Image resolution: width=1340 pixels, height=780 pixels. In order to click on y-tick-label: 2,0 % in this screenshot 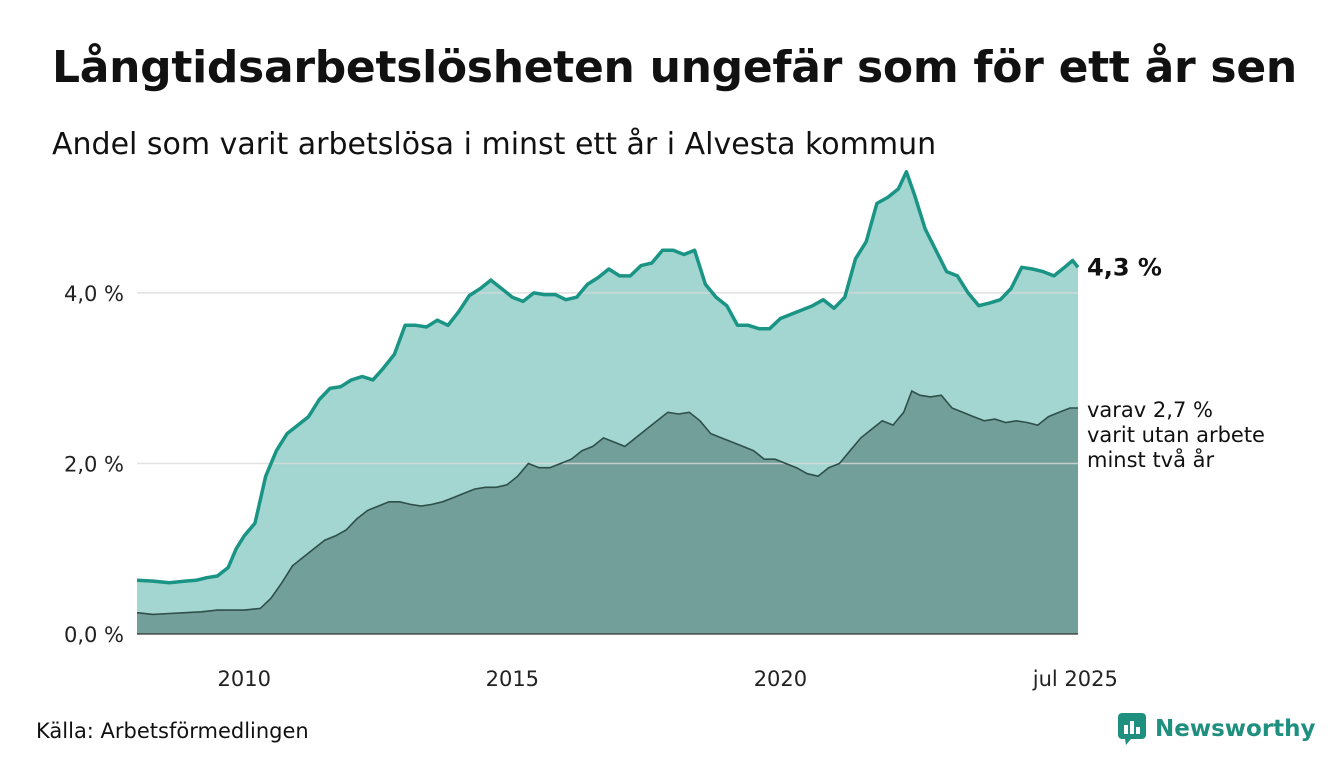, I will do `click(94, 464)`.